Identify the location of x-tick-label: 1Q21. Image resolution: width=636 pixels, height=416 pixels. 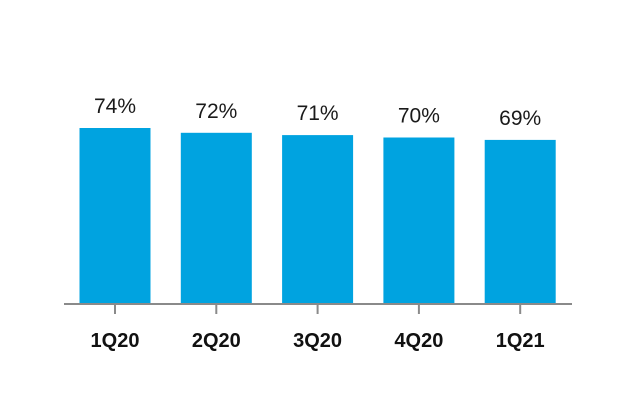
(520, 341).